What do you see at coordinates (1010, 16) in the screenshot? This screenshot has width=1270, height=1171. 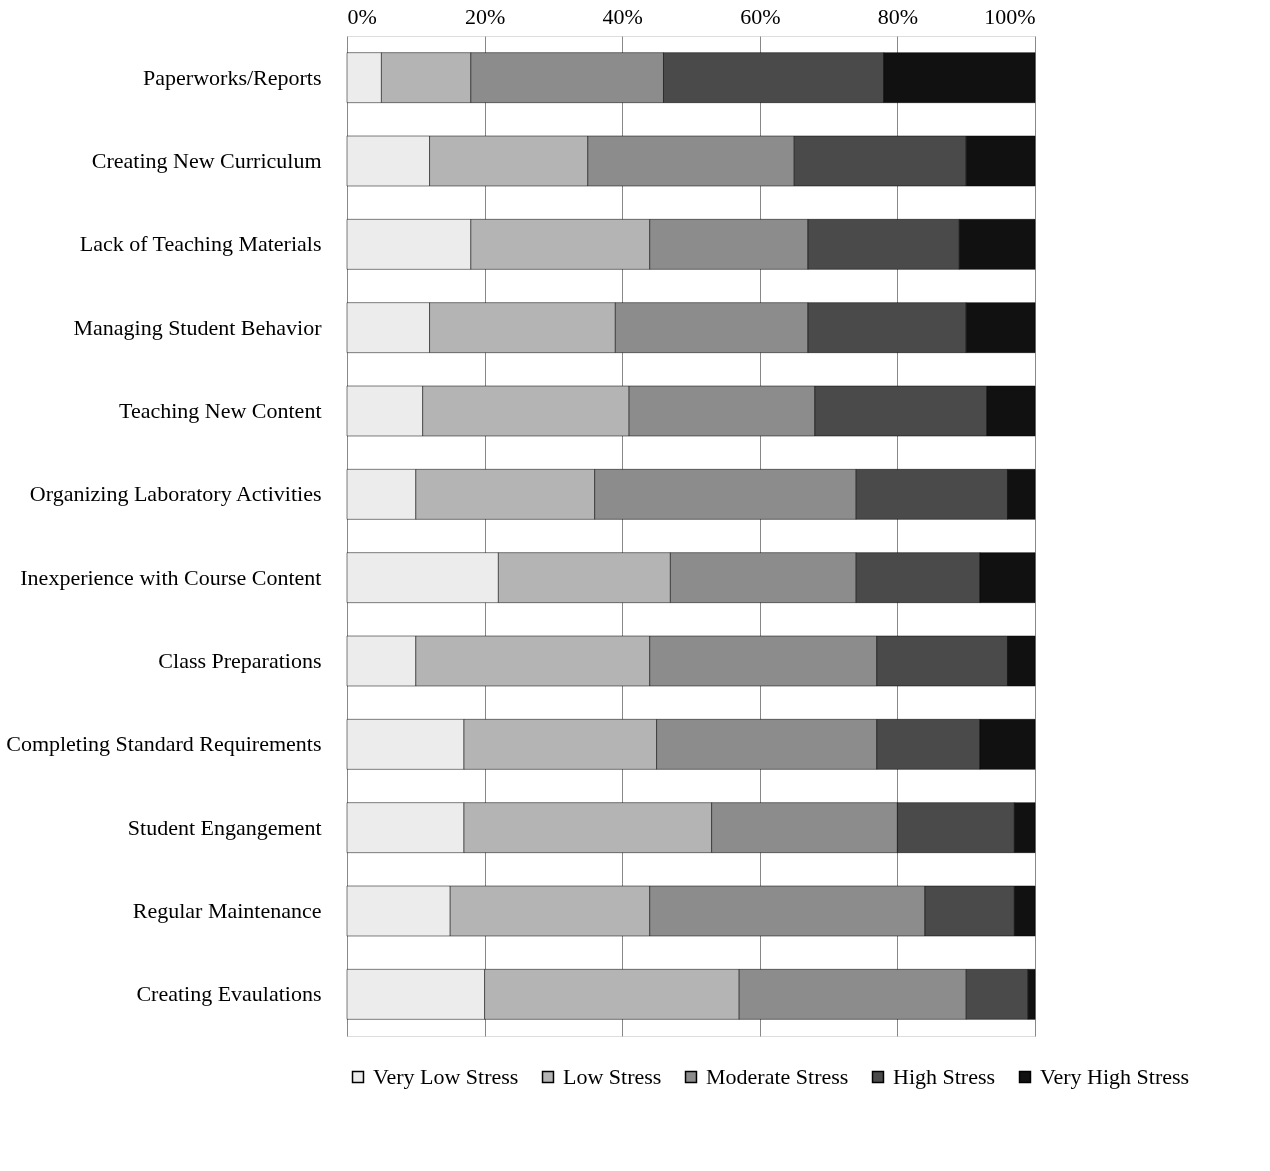 I see `x-tick-label: 100%` at bounding box center [1010, 16].